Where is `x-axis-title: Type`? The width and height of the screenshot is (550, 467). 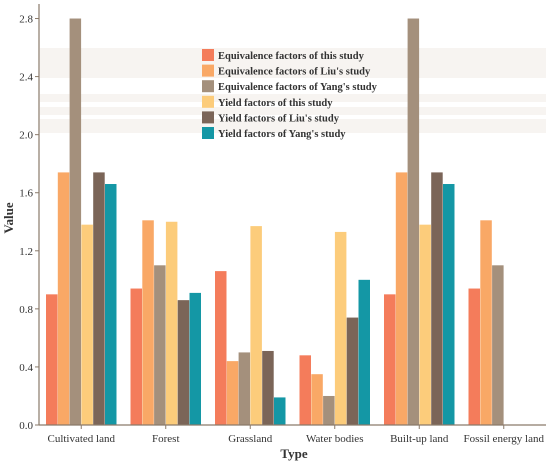
x-axis-title: Type is located at coordinates (293, 453).